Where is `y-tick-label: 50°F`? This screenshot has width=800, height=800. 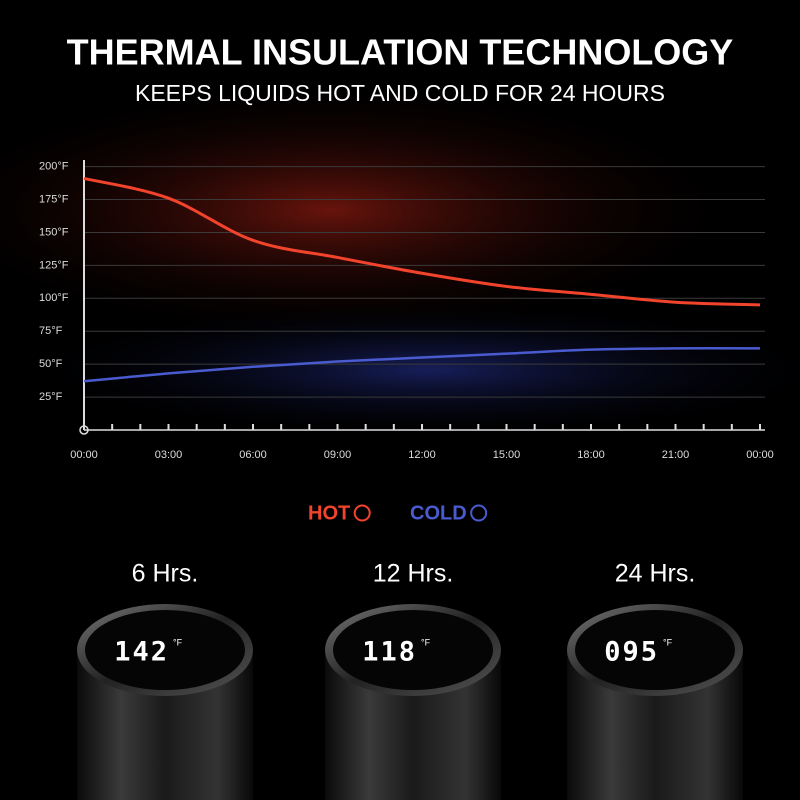 y-tick-label: 50°F is located at coordinates (51, 364).